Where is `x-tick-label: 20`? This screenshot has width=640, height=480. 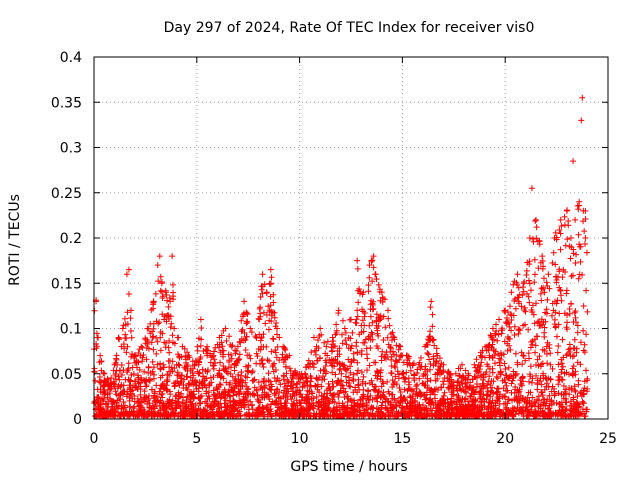 x-tick-label: 20 is located at coordinates (505, 439).